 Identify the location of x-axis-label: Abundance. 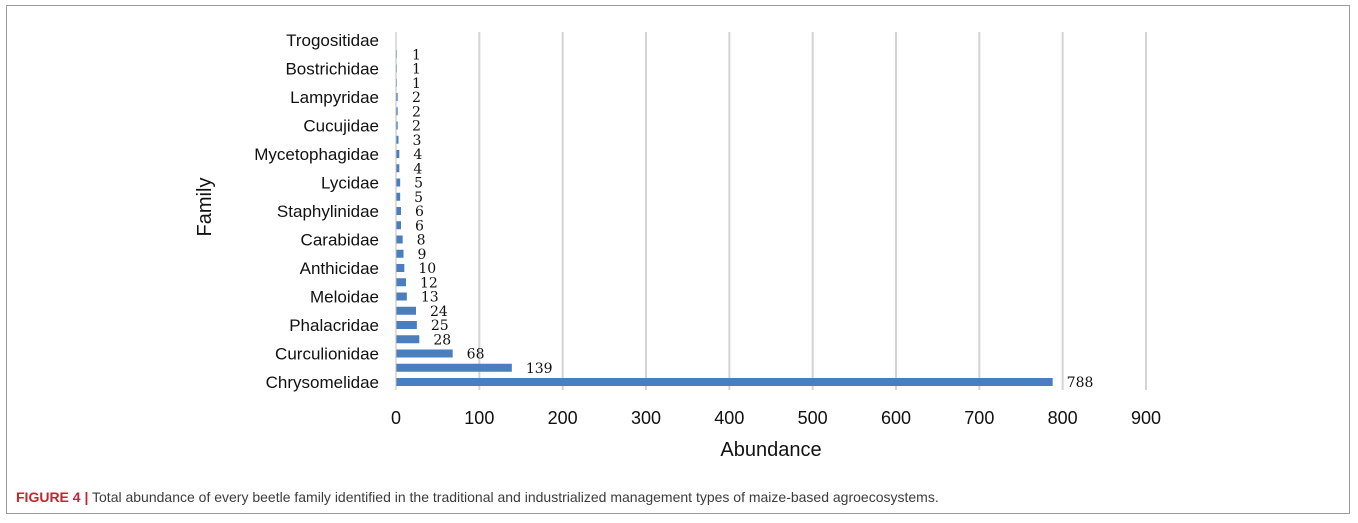
(770, 450).